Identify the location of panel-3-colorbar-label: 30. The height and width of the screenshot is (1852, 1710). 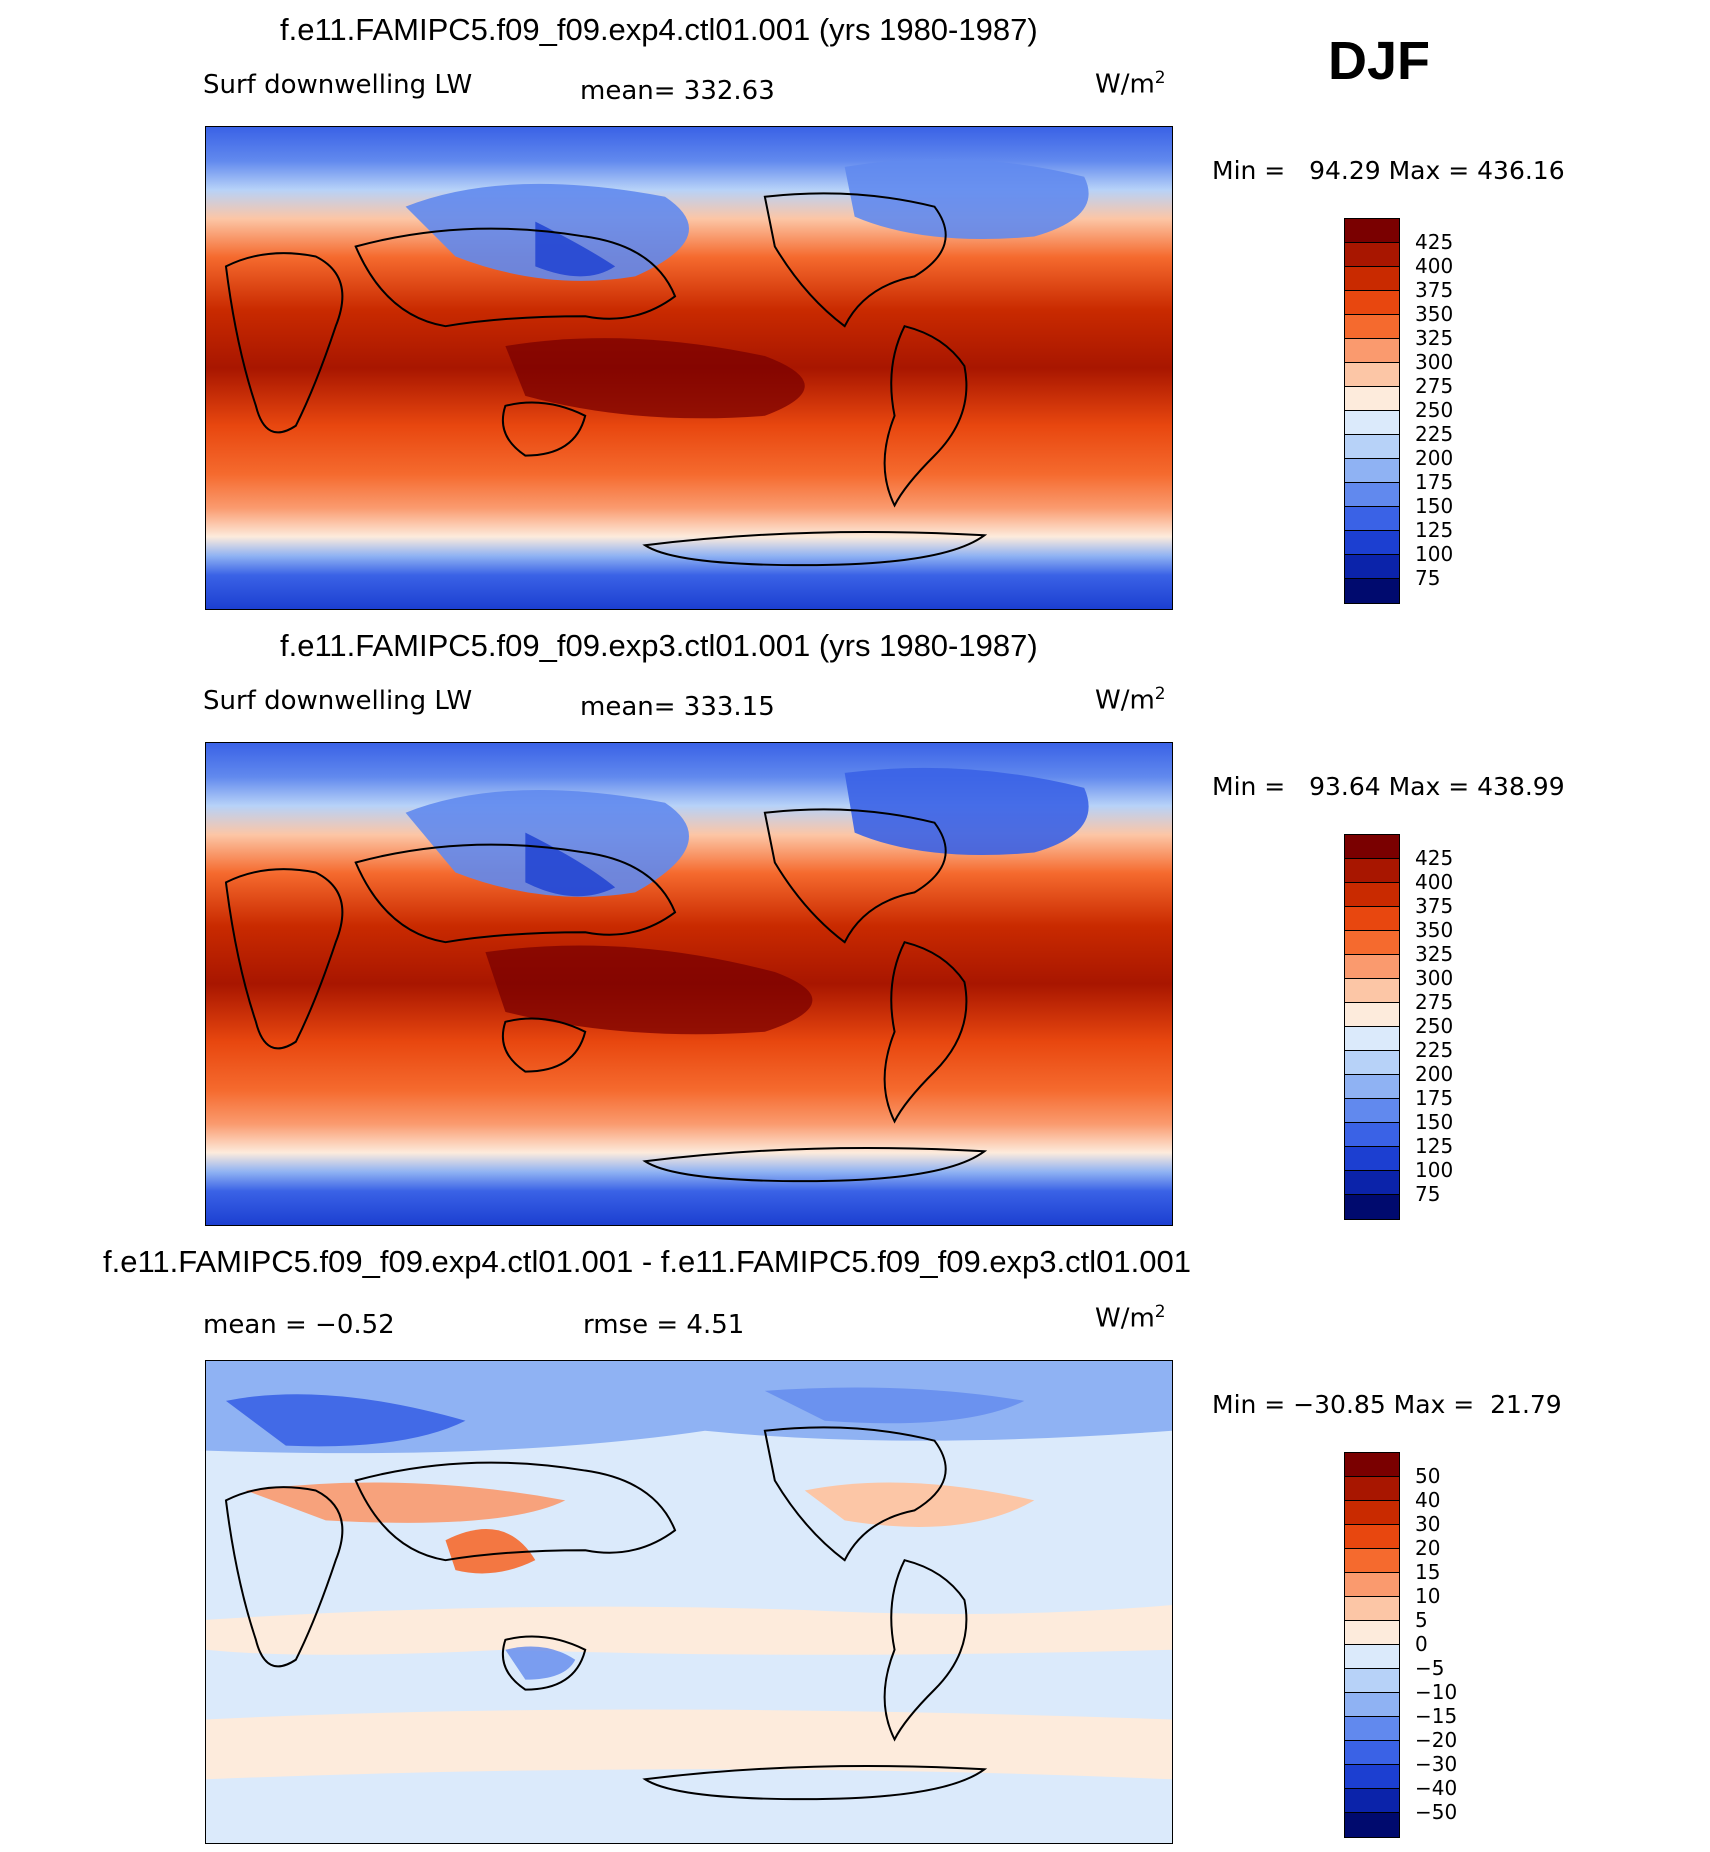
(1428, 1524).